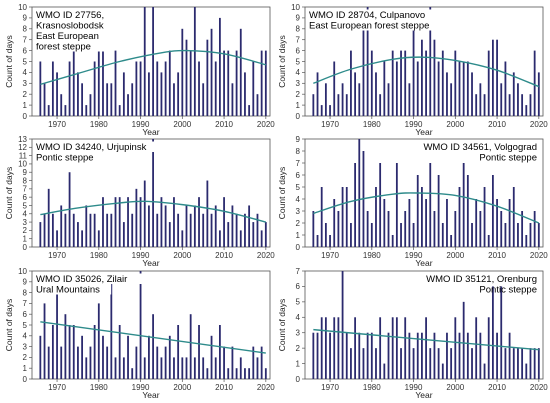 Image resolution: width=550 pixels, height=403 pixels. I want to click on y-tick-label: 1, so click(298, 235).